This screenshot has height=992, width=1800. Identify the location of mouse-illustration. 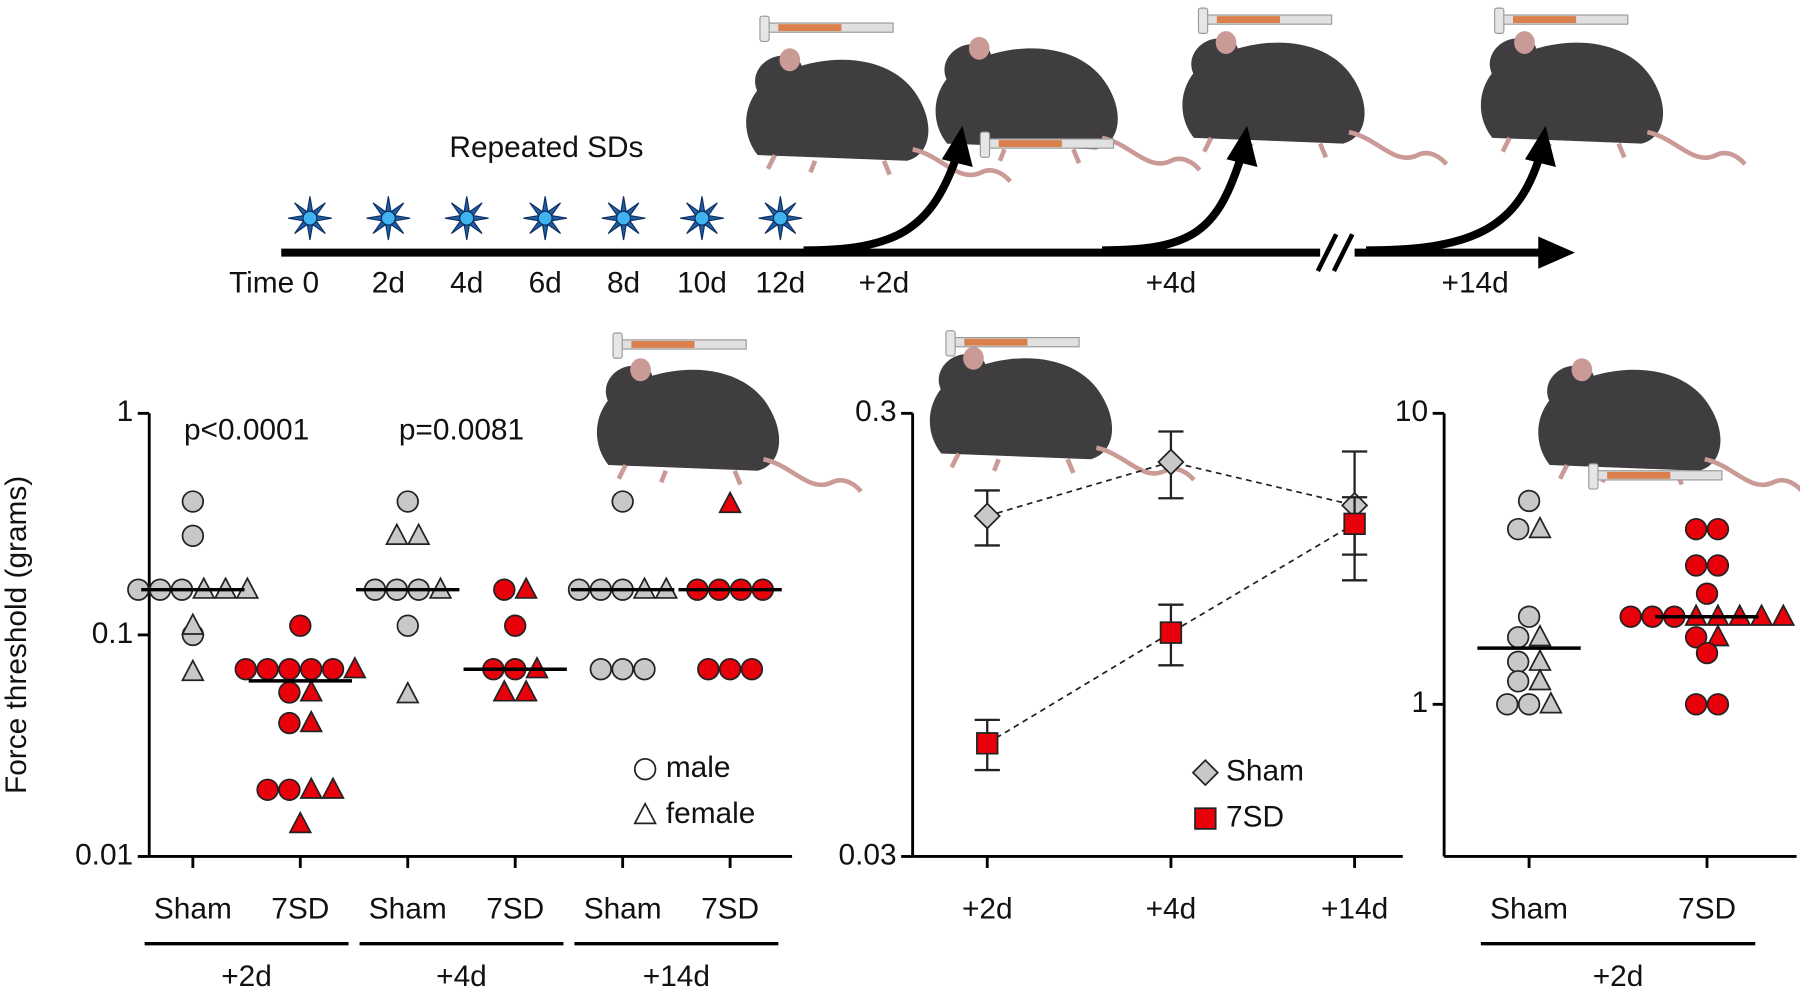
(1314, 97).